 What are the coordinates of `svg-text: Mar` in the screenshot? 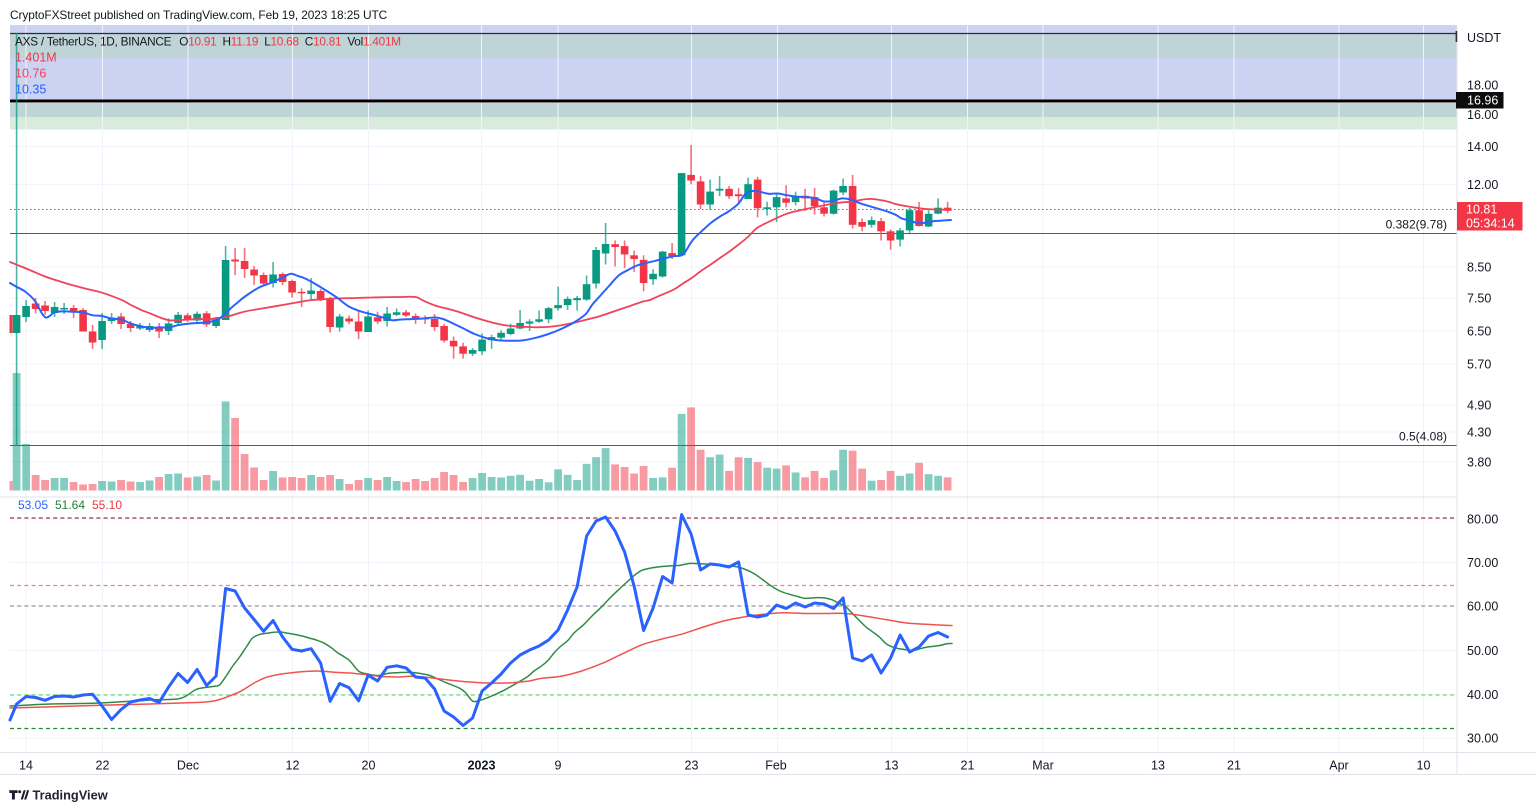 It's located at (1043, 766).